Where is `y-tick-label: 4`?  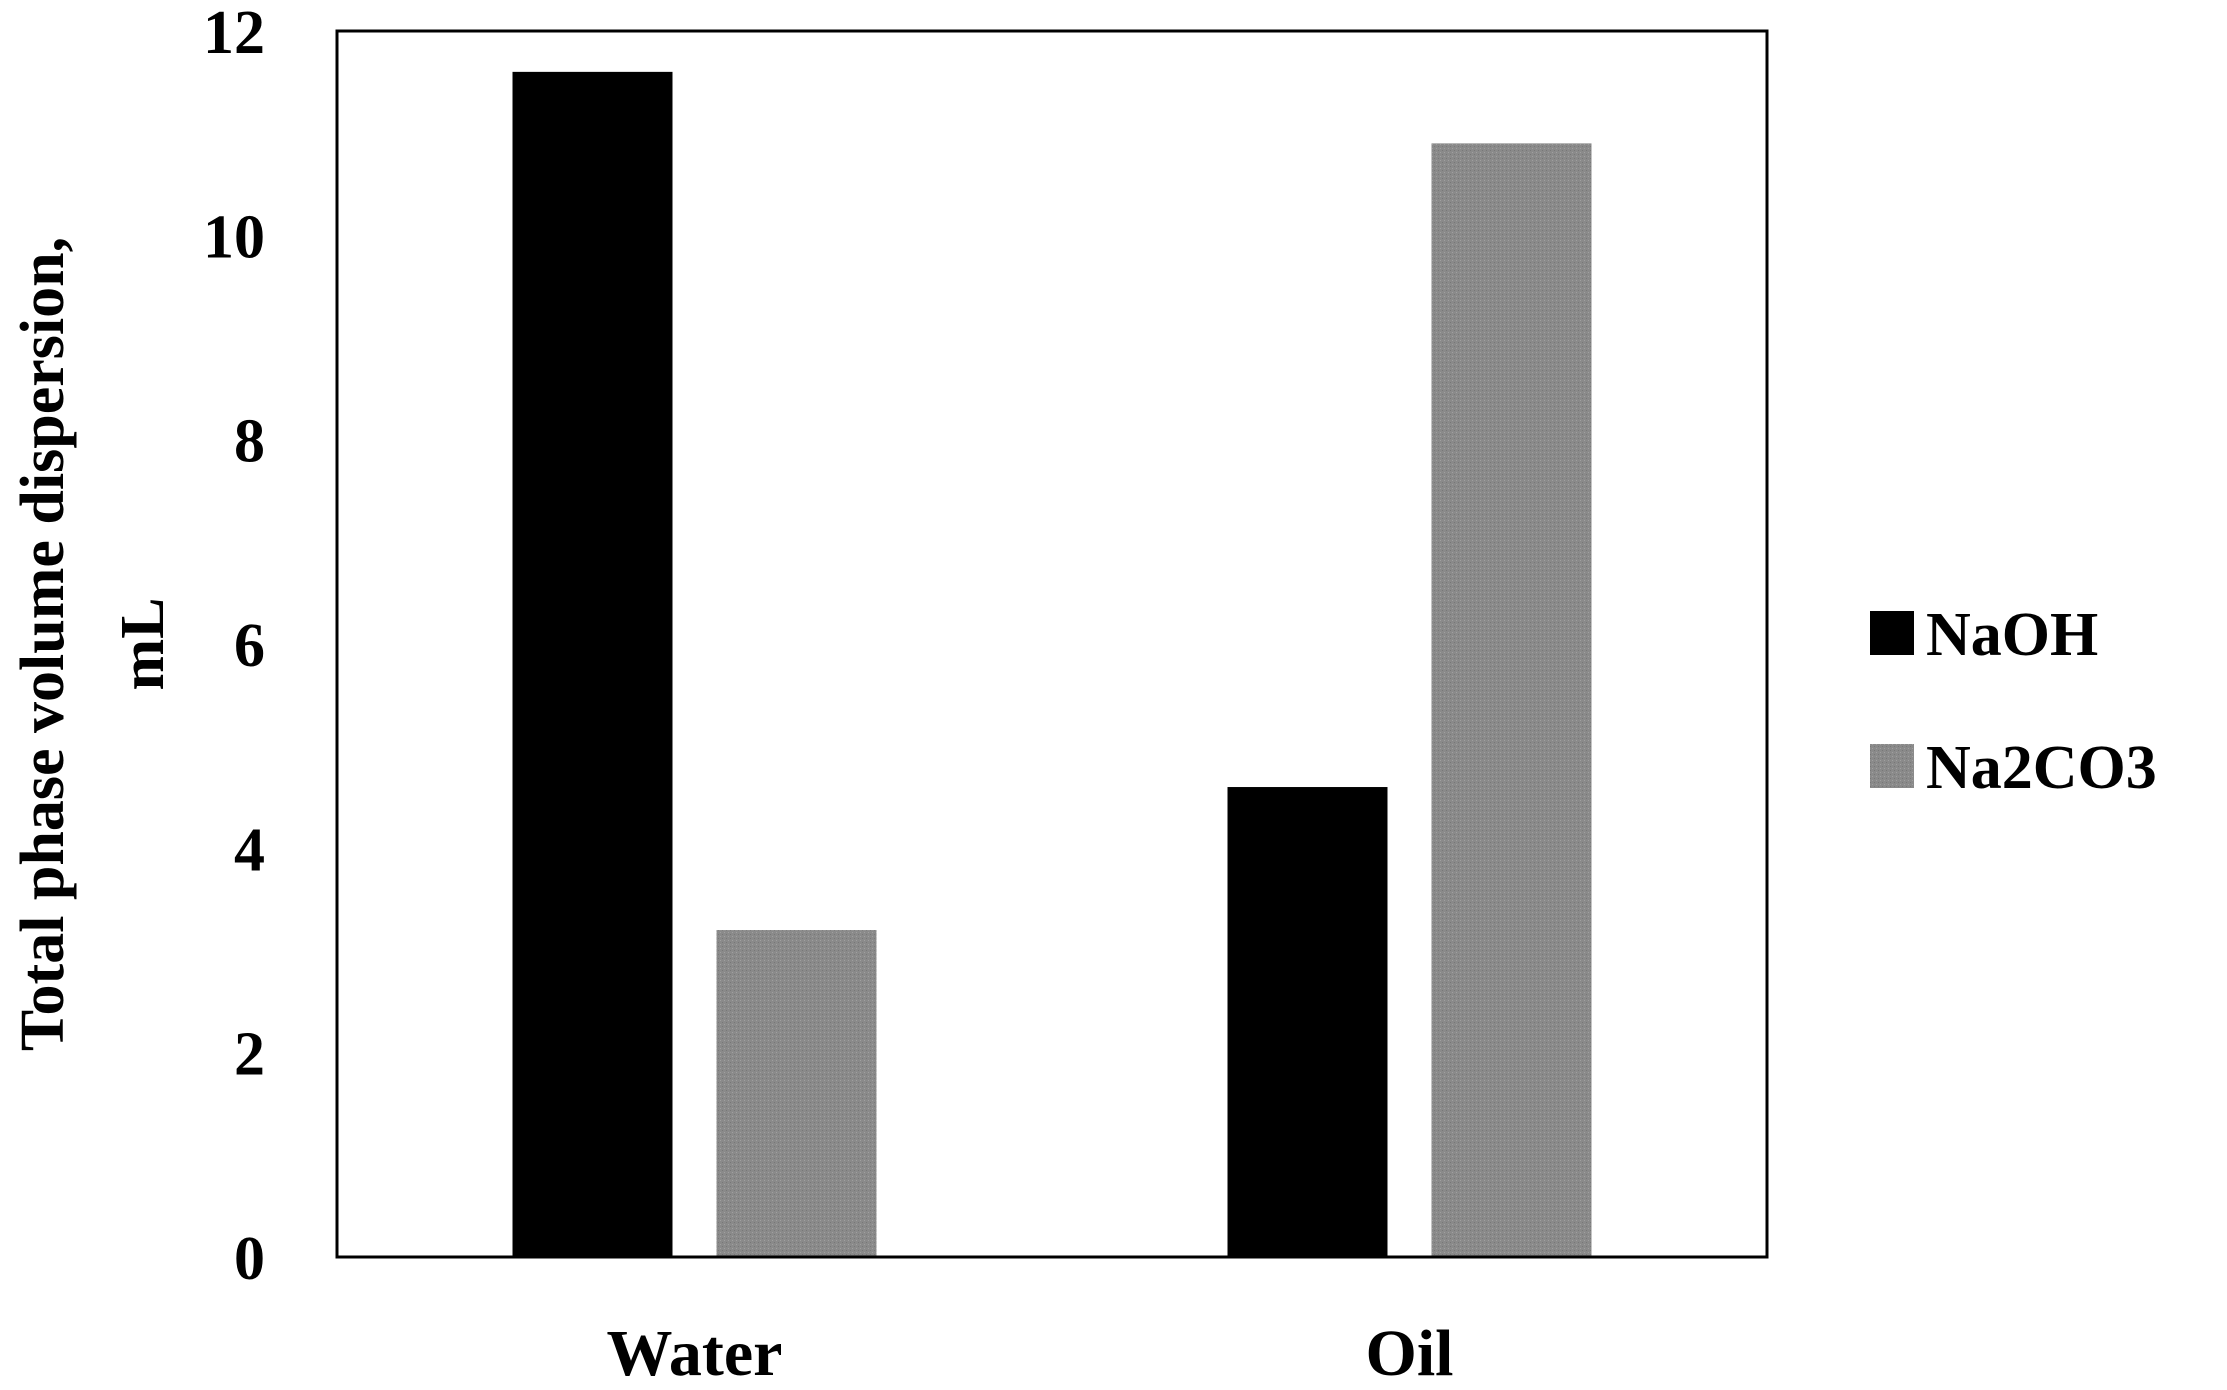
y-tick-label: 4 is located at coordinates (249, 850).